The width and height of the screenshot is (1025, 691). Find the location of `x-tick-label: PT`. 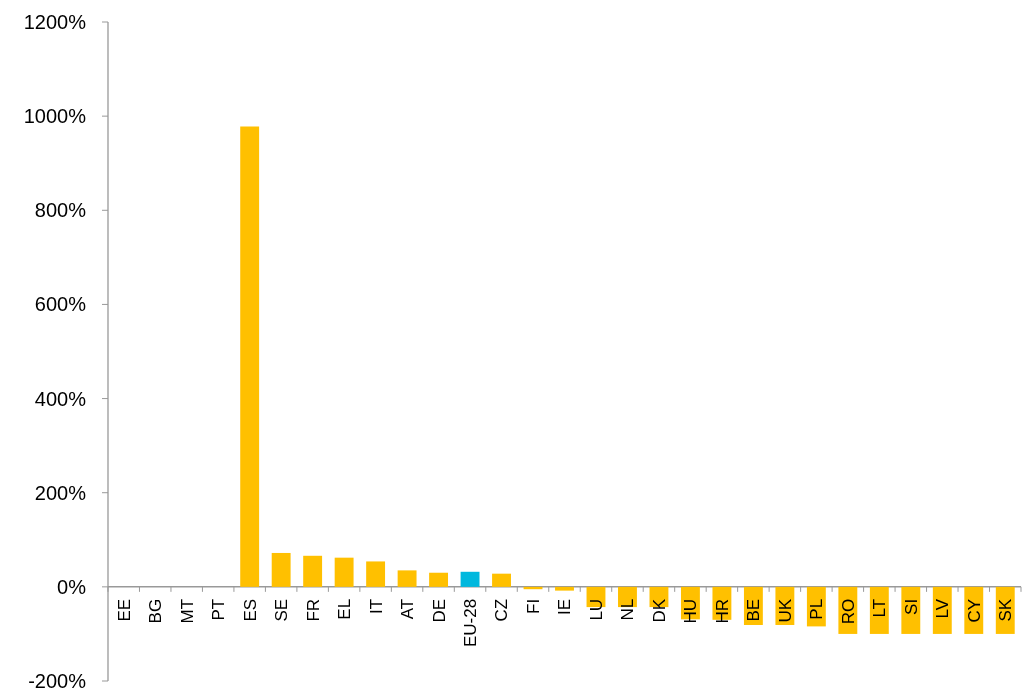

x-tick-label: PT is located at coordinates (219, 609).